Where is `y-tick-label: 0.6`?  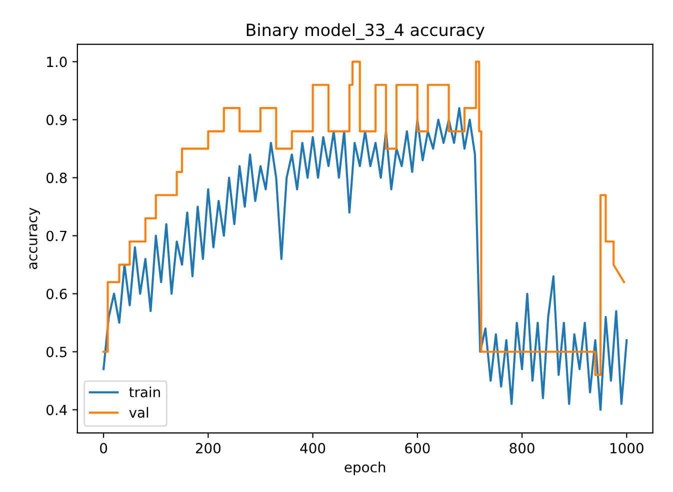
y-tick-label: 0.6 is located at coordinates (56, 294).